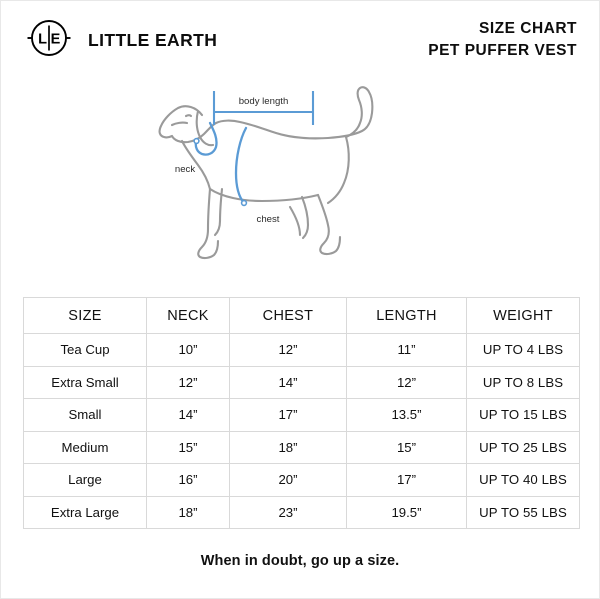 Image resolution: width=600 pixels, height=599 pixels. I want to click on column-header-size: SIZE, so click(85, 315).